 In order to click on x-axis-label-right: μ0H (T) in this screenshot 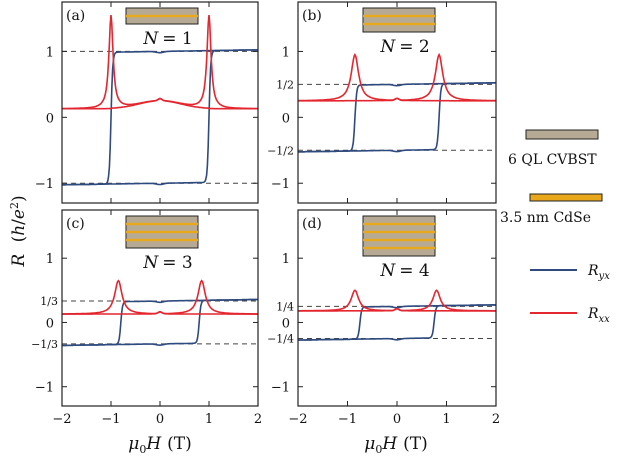, I will do `click(396, 445)`.